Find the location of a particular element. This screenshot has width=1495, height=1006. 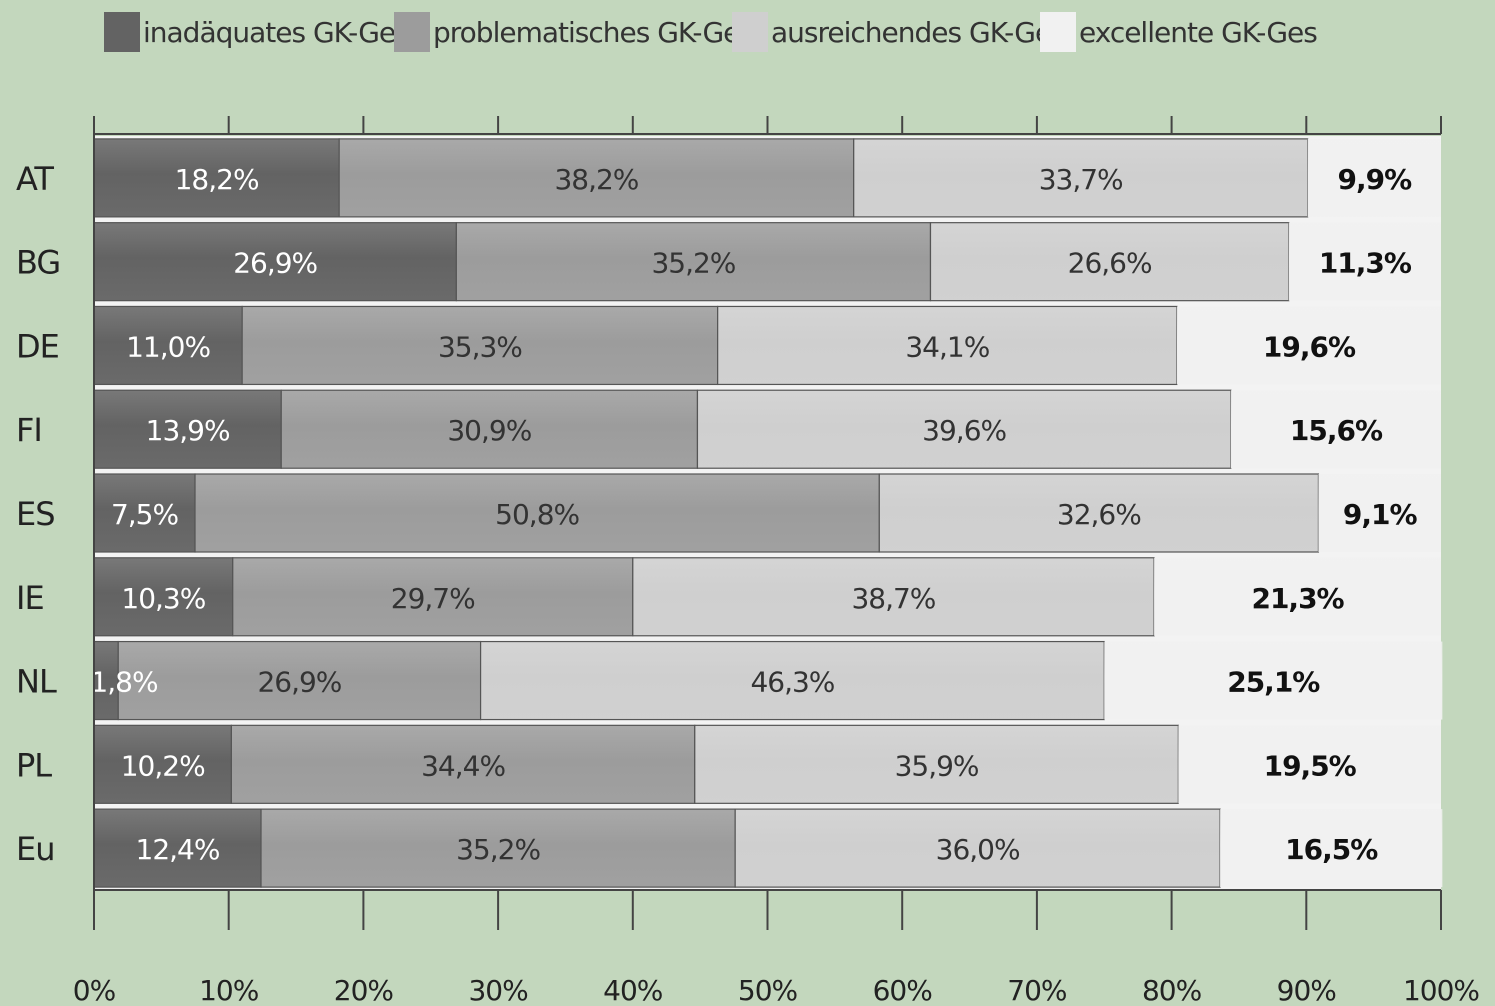

x-tick-label-10: 10% is located at coordinates (229, 990).